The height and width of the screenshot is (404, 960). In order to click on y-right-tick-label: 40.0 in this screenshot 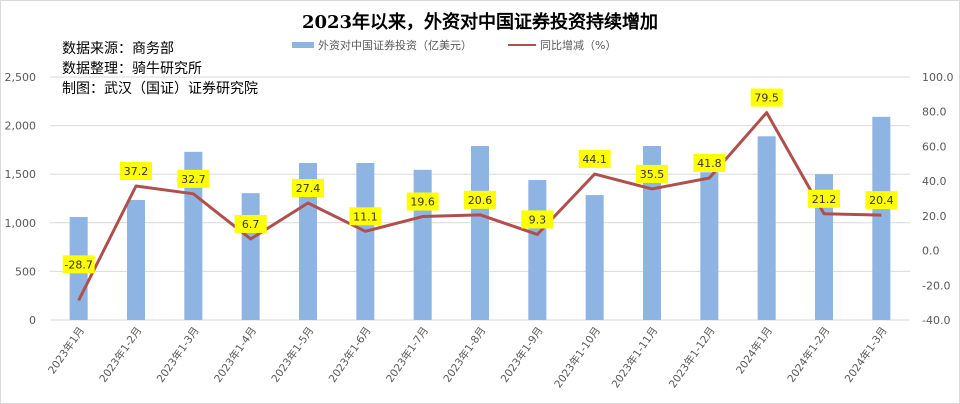, I will do `click(934, 181)`.